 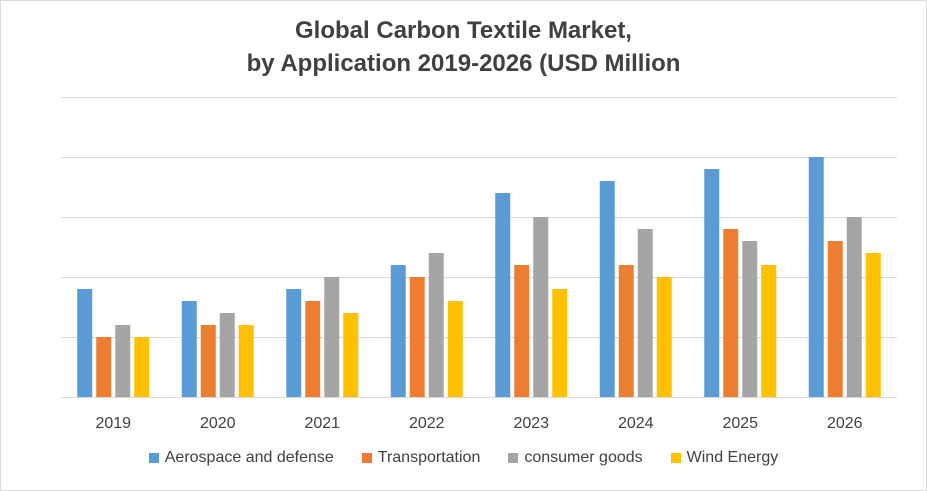 I want to click on legend-item-wind-energy: Wind Energy, so click(x=724, y=458).